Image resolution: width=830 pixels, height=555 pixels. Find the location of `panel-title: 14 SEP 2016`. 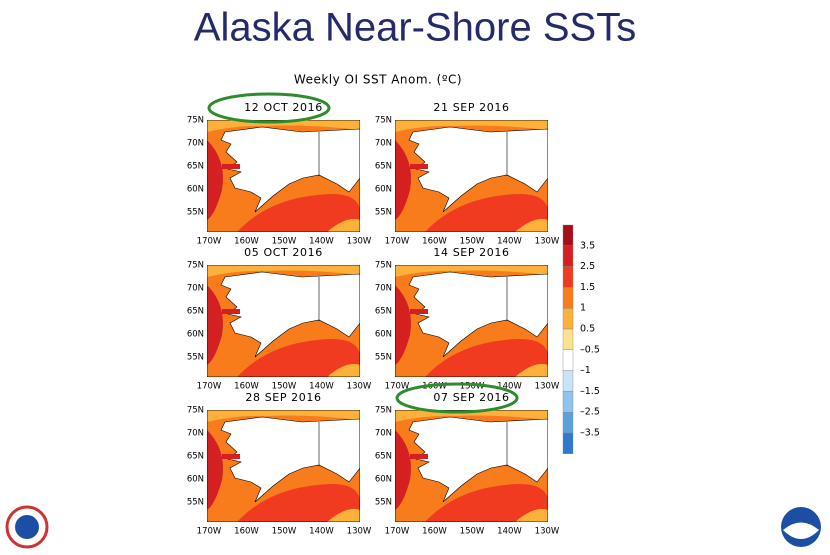

panel-title: 14 SEP 2016 is located at coordinates (471, 252).